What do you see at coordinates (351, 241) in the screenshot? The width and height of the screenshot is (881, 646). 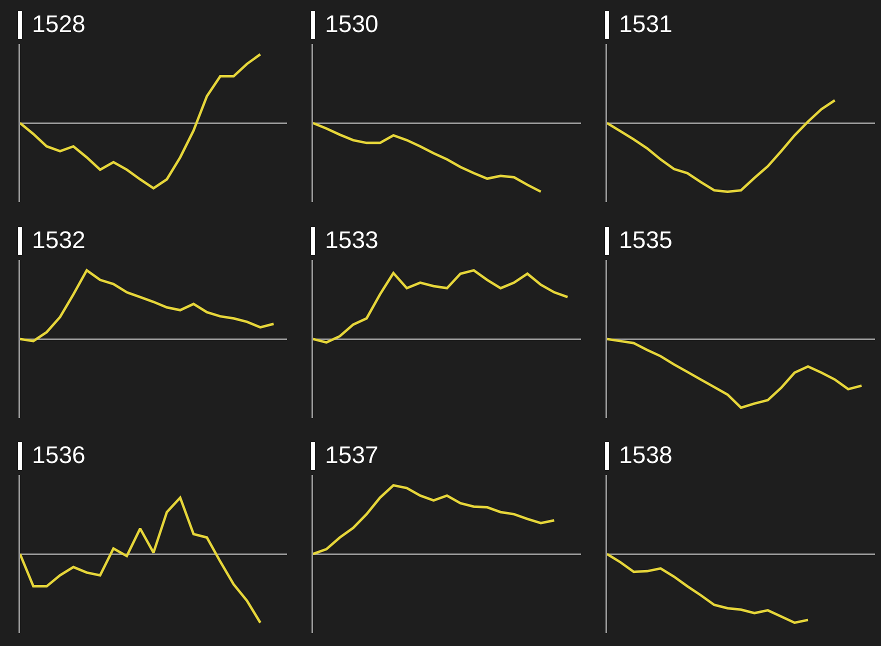 I see `chart-title: 1533` at bounding box center [351, 241].